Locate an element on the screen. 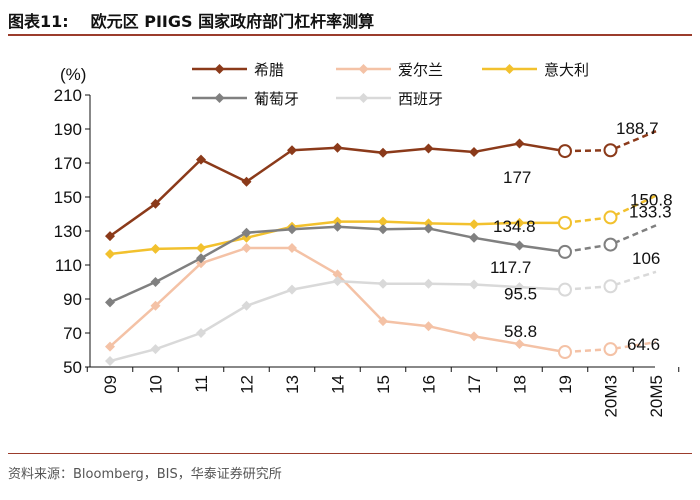  figure-number: 图表11: is located at coordinates (38, 21).